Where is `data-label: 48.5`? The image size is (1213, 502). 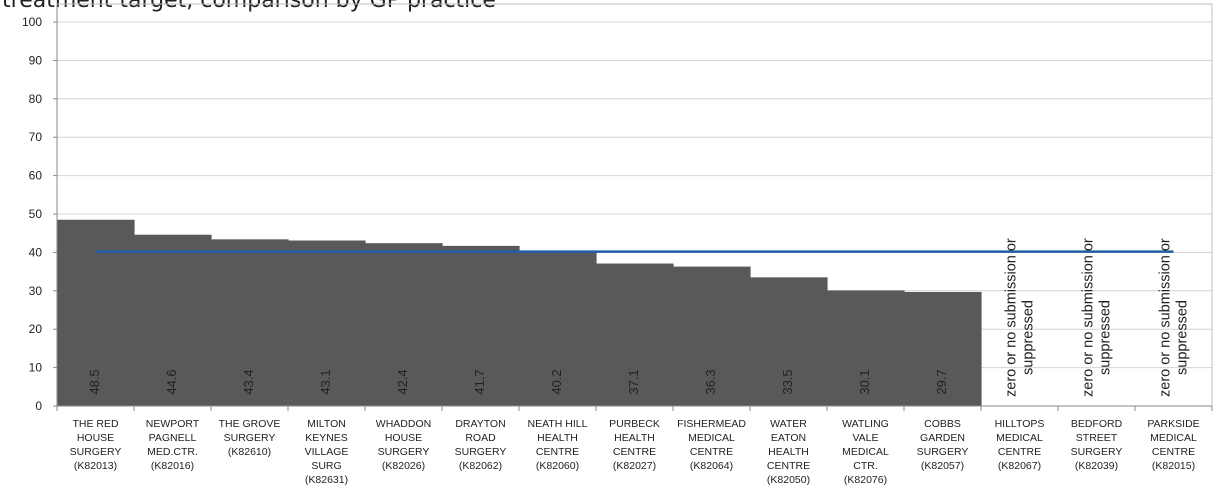 data-label: 48.5 is located at coordinates (94, 381).